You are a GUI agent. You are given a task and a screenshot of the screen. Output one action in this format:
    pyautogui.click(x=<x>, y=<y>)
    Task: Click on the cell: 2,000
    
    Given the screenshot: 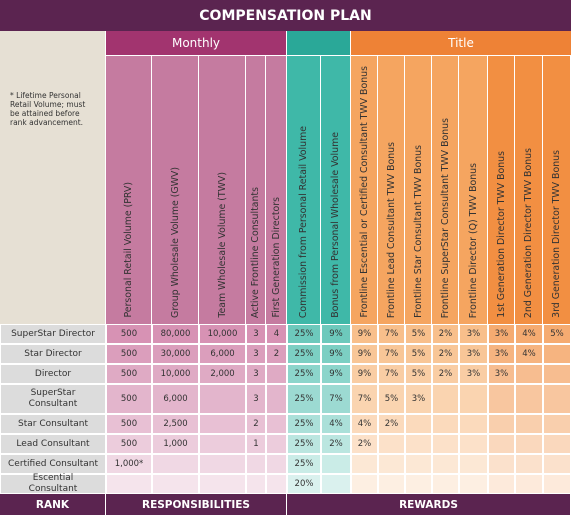 What is the action you would take?
    pyautogui.click(x=222, y=374)
    